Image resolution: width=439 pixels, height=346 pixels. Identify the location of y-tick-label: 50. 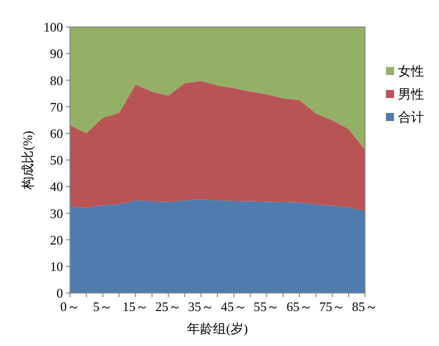
(56, 160).